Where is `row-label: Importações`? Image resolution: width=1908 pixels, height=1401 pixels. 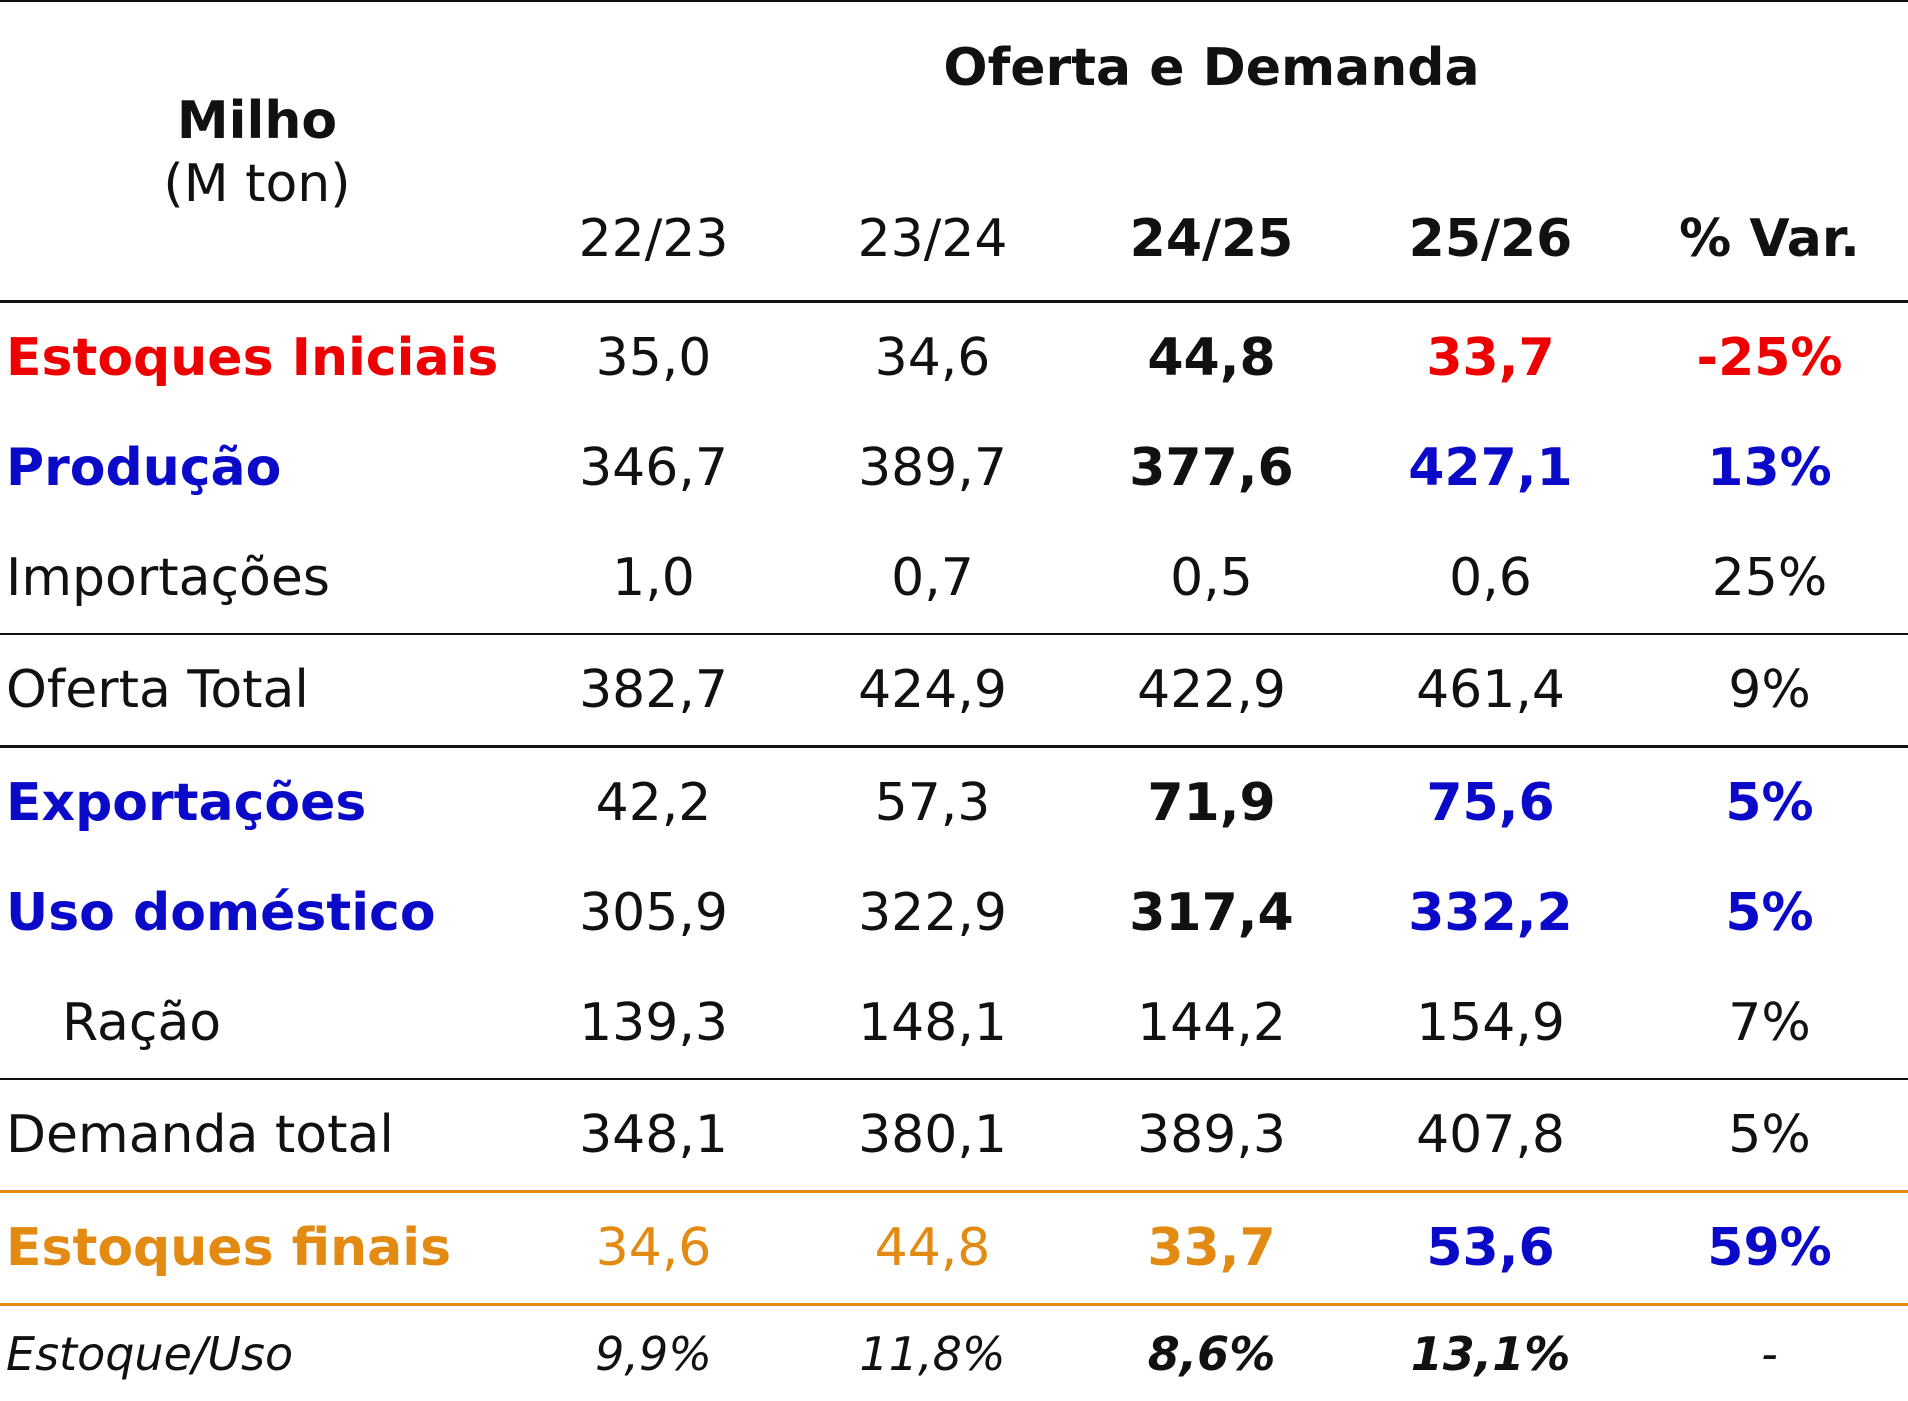 row-label: Importações is located at coordinates (257, 578).